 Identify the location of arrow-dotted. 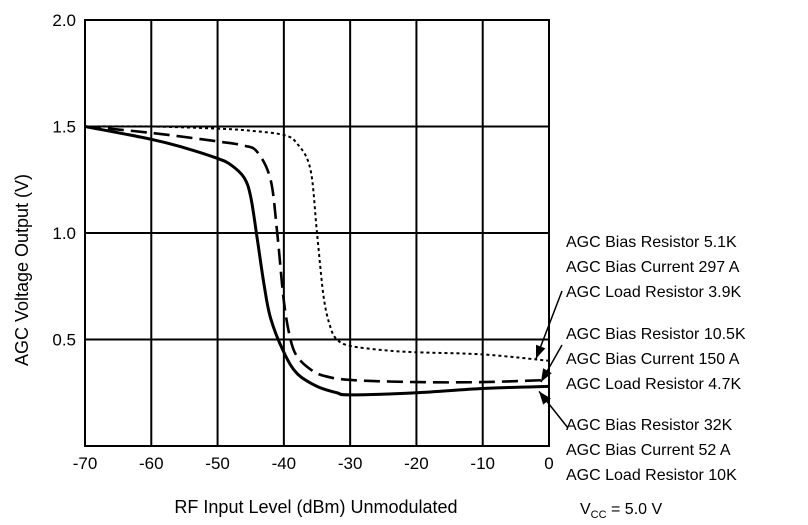
(549, 324).